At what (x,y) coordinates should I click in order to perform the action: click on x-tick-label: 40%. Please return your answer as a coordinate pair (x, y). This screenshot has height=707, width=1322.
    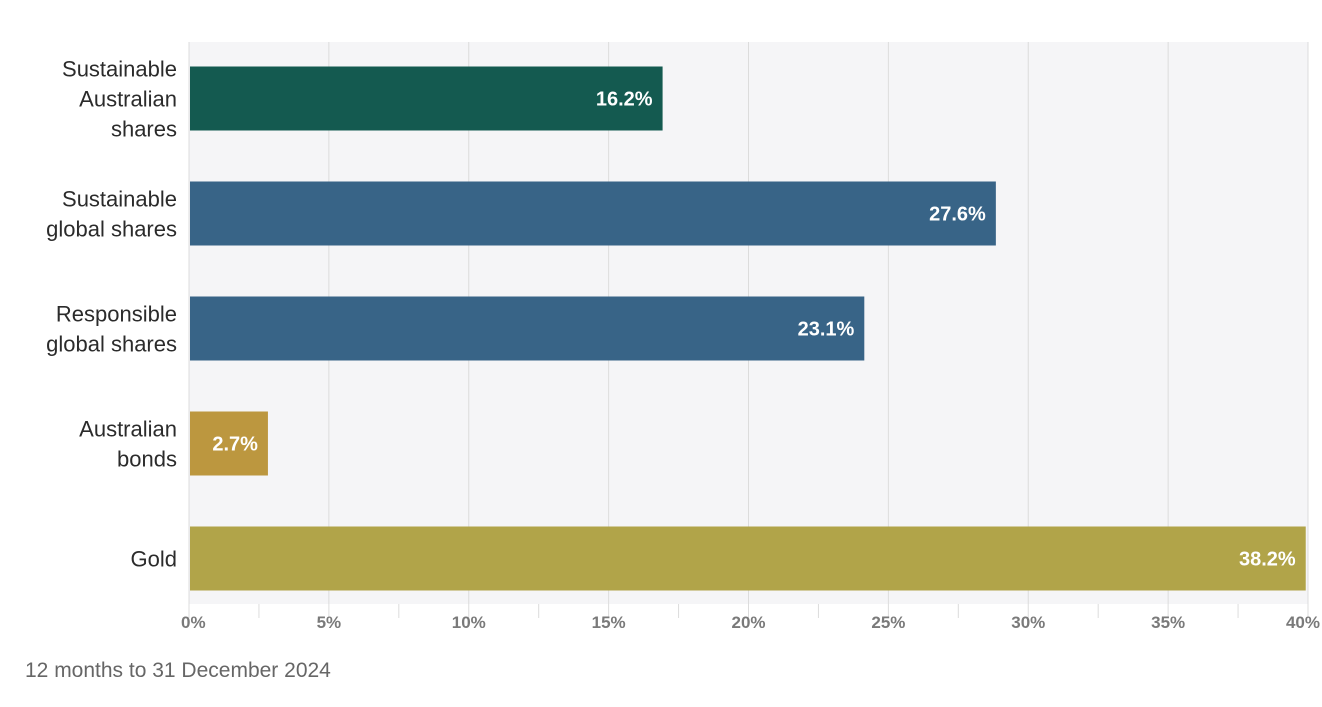
    Looking at the image, I should click on (1303, 622).